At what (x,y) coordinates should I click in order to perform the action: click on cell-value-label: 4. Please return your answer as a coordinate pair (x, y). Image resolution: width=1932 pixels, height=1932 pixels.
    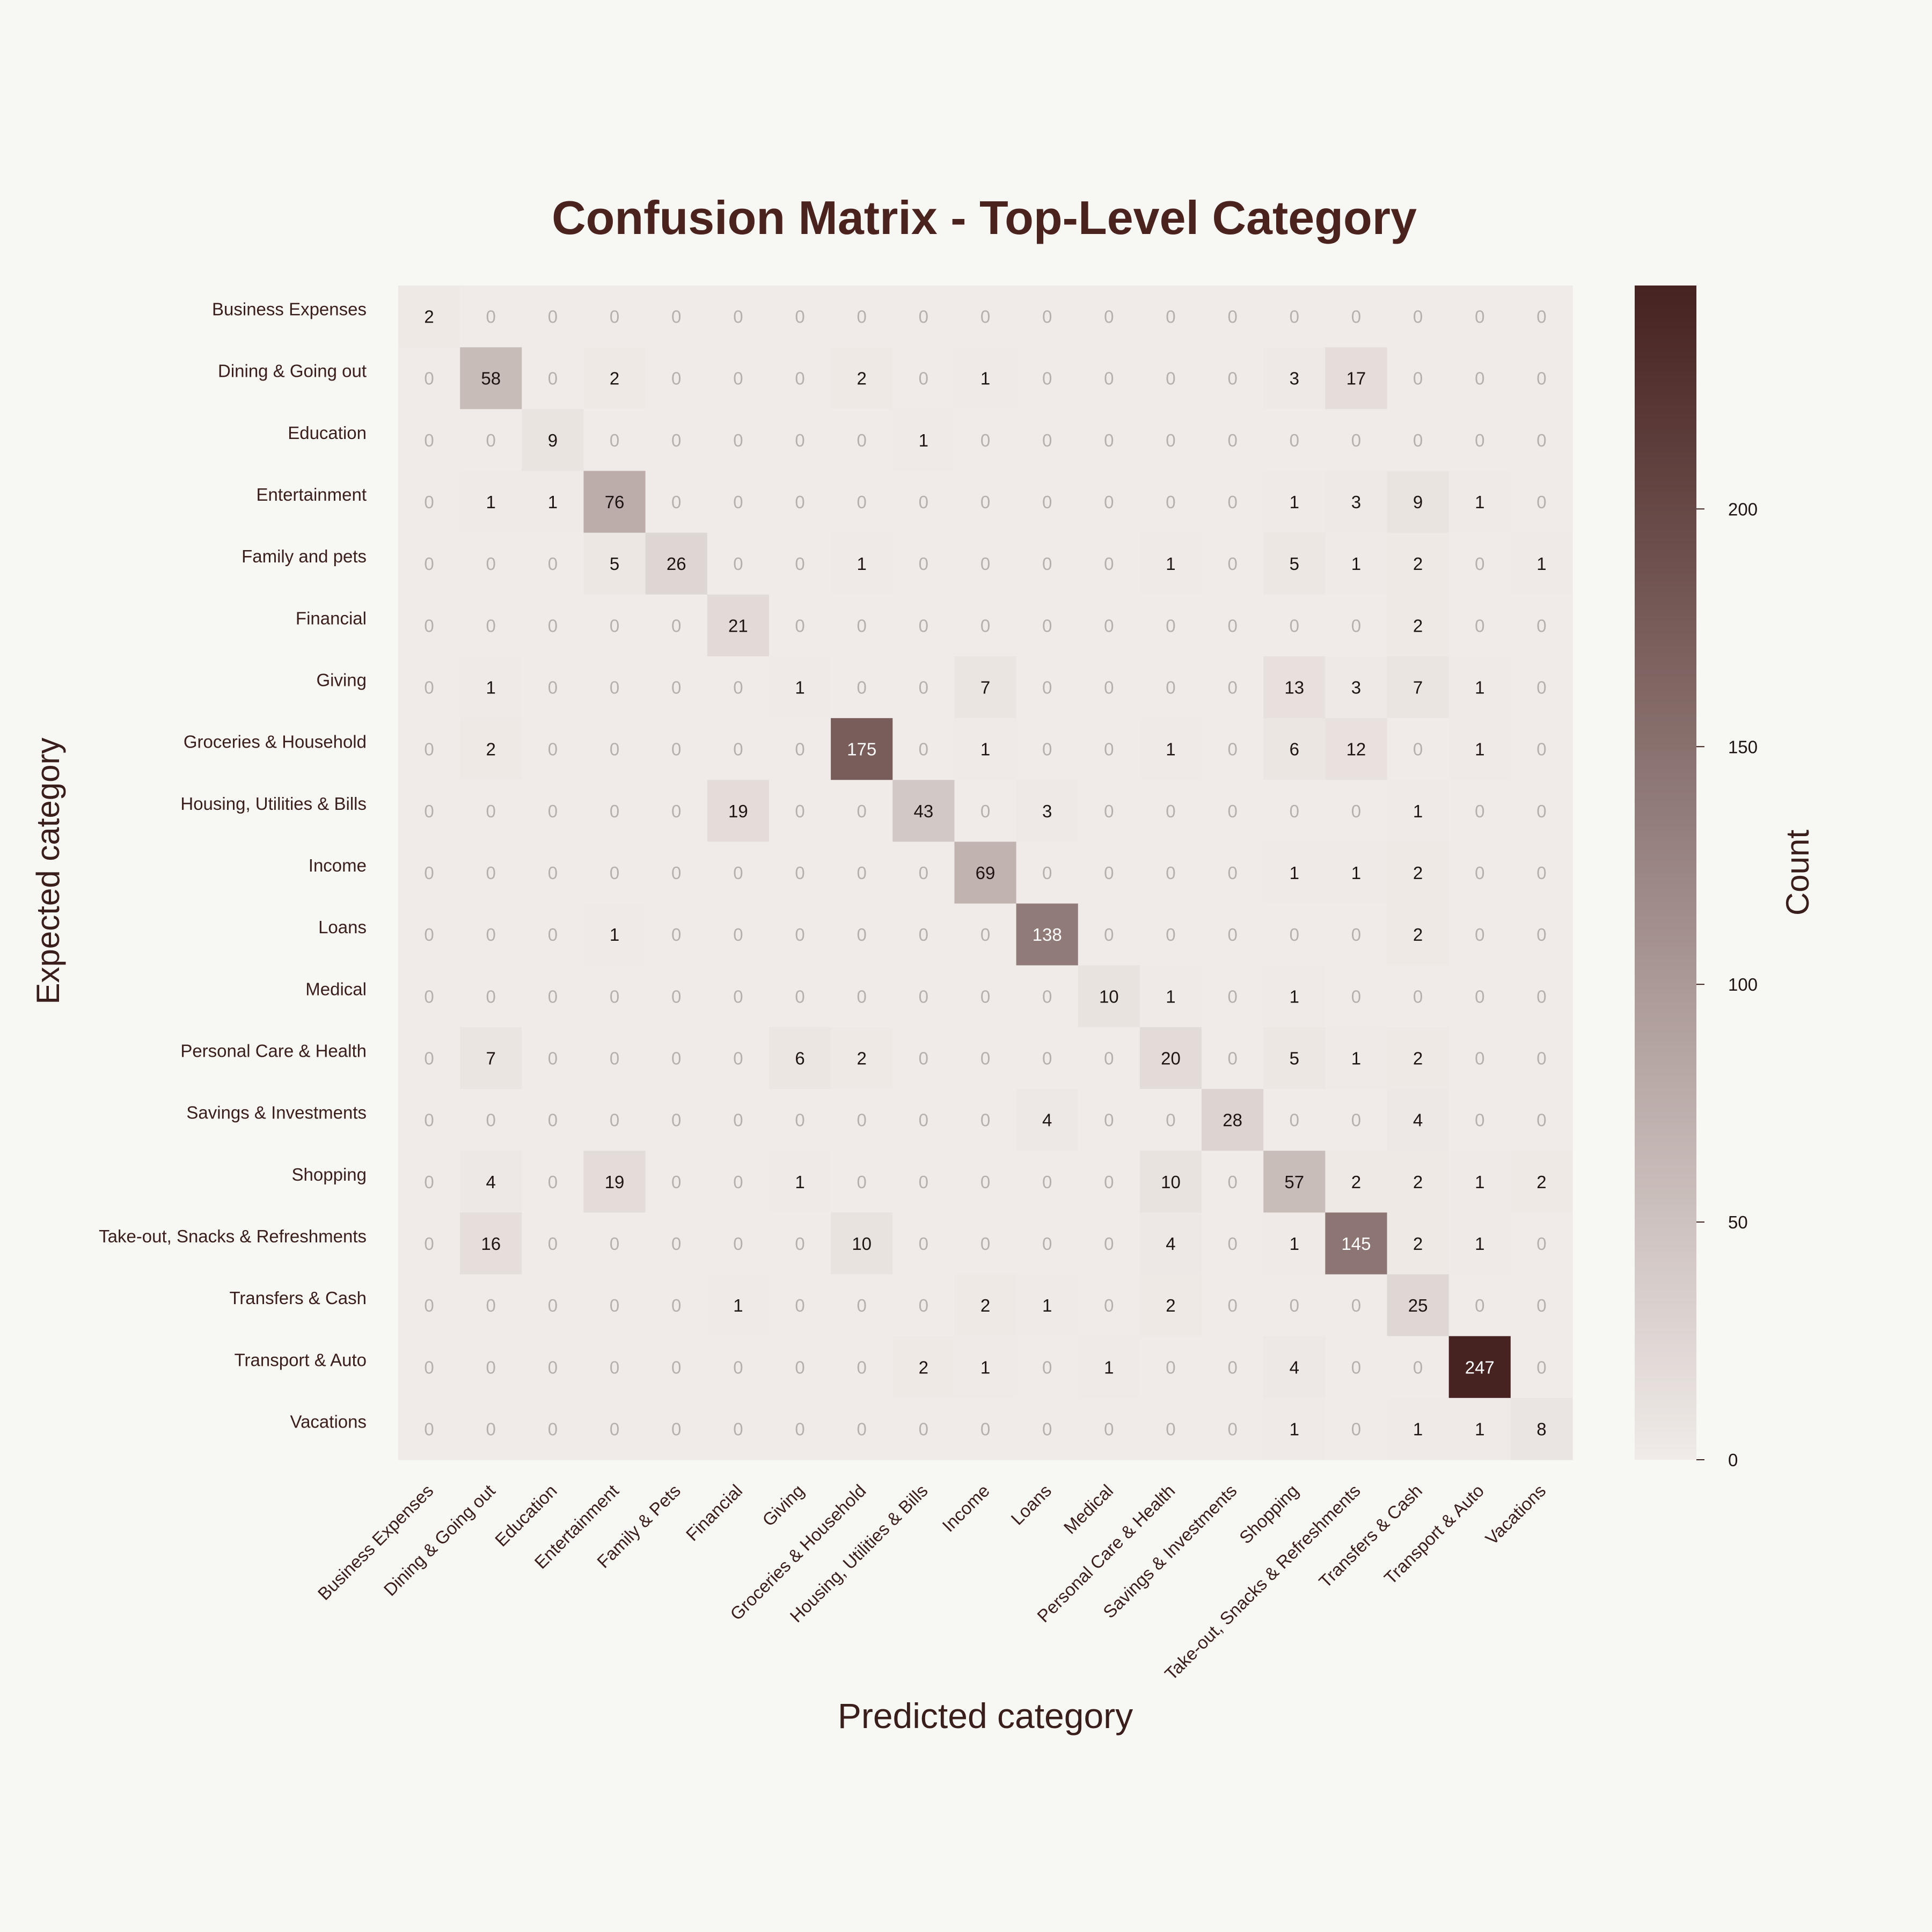
    Looking at the image, I should click on (1170, 1244).